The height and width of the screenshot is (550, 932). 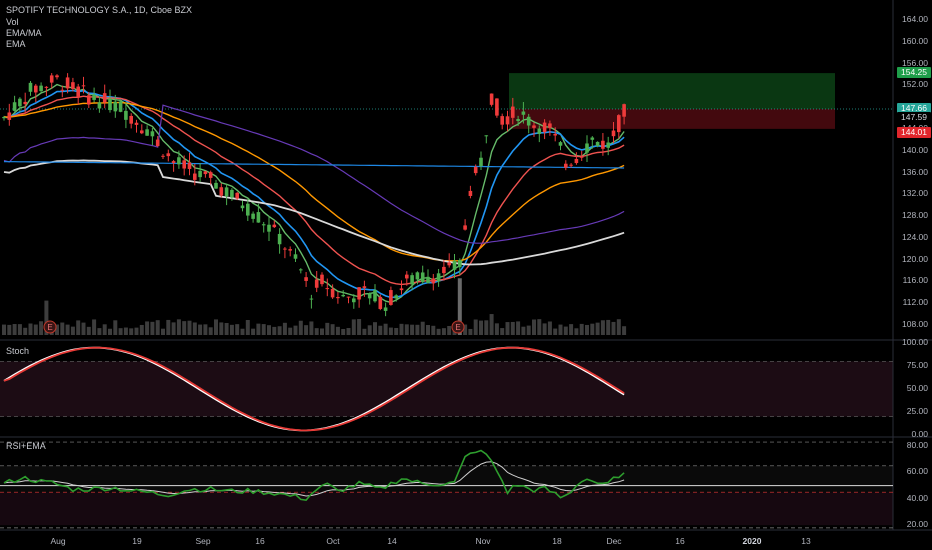 What do you see at coordinates (26, 446) in the screenshot?
I see `rsi-pane-label: RSI+EMA` at bounding box center [26, 446].